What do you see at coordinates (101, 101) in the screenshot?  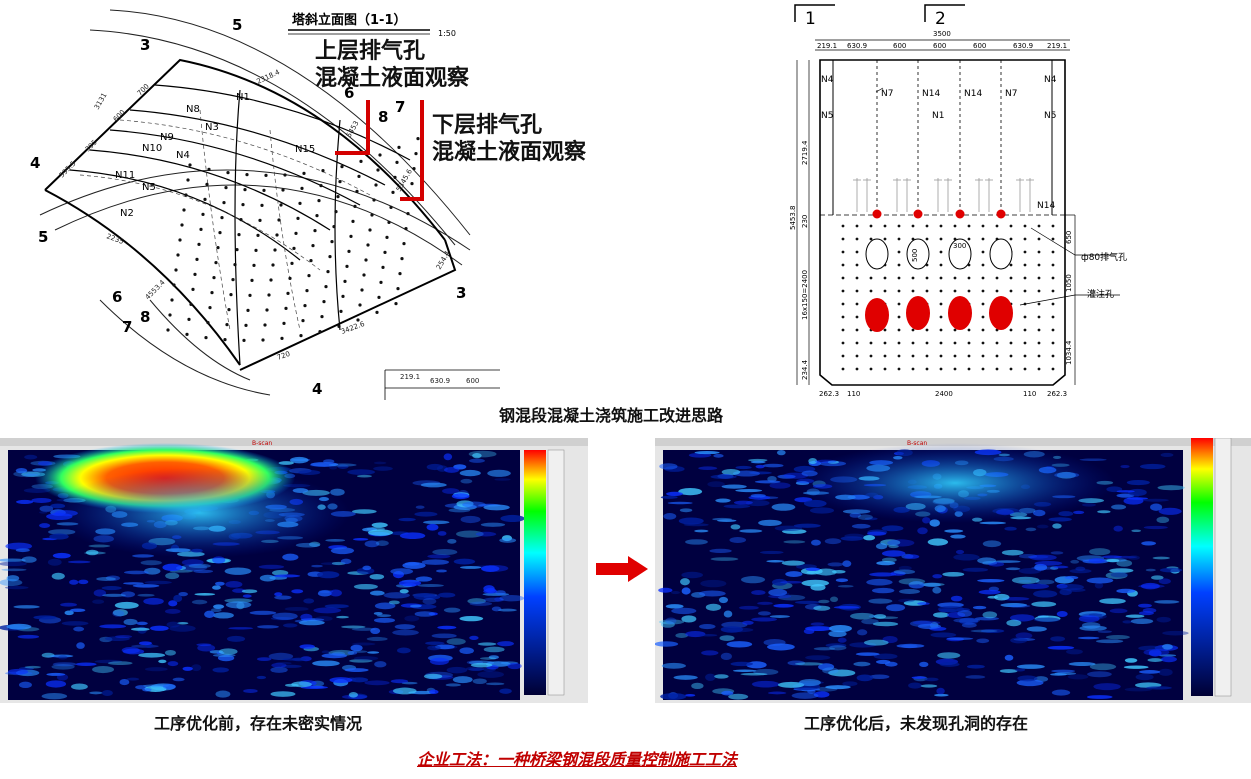 I see `dim-text: 3131` at bounding box center [101, 101].